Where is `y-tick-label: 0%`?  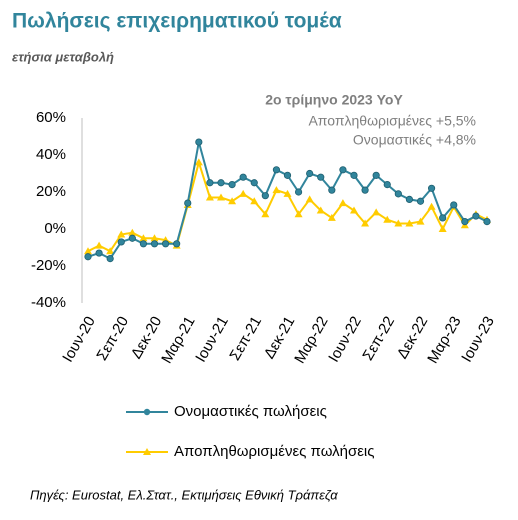 y-tick-label: 0% is located at coordinates (55, 228).